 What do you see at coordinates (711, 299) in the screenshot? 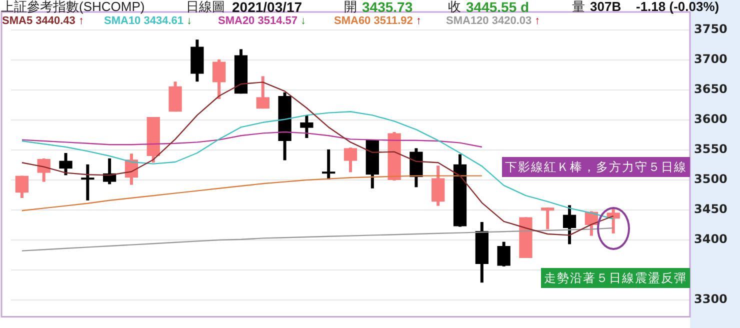
I see `y-tick-label: 3300` at bounding box center [711, 299].